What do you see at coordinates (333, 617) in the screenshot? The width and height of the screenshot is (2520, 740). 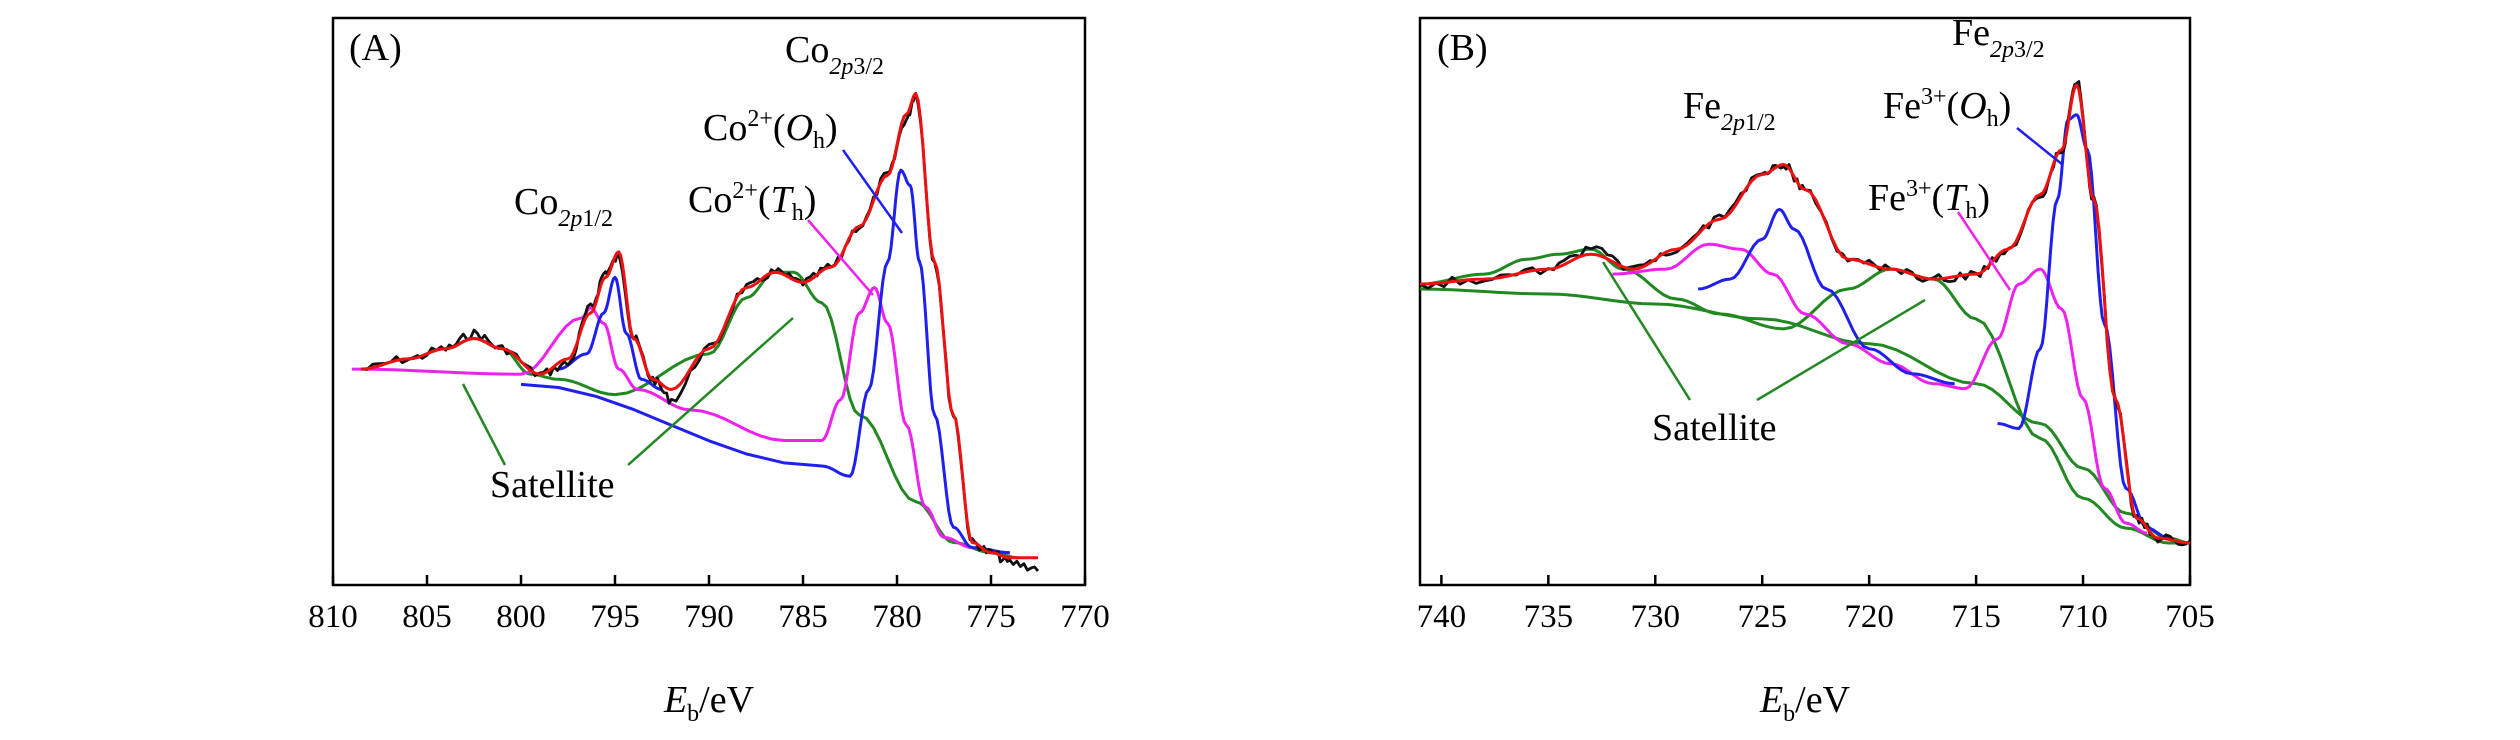 I see `panel-a-x-tick-label-810: 810` at bounding box center [333, 617].